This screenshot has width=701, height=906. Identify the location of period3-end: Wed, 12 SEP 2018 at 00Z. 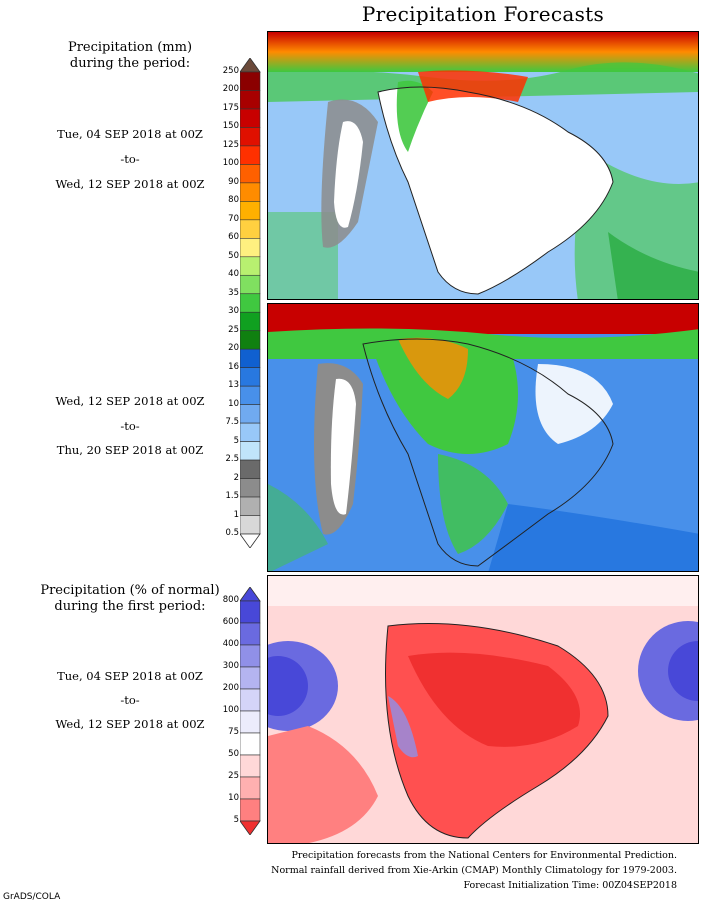
(130, 724).